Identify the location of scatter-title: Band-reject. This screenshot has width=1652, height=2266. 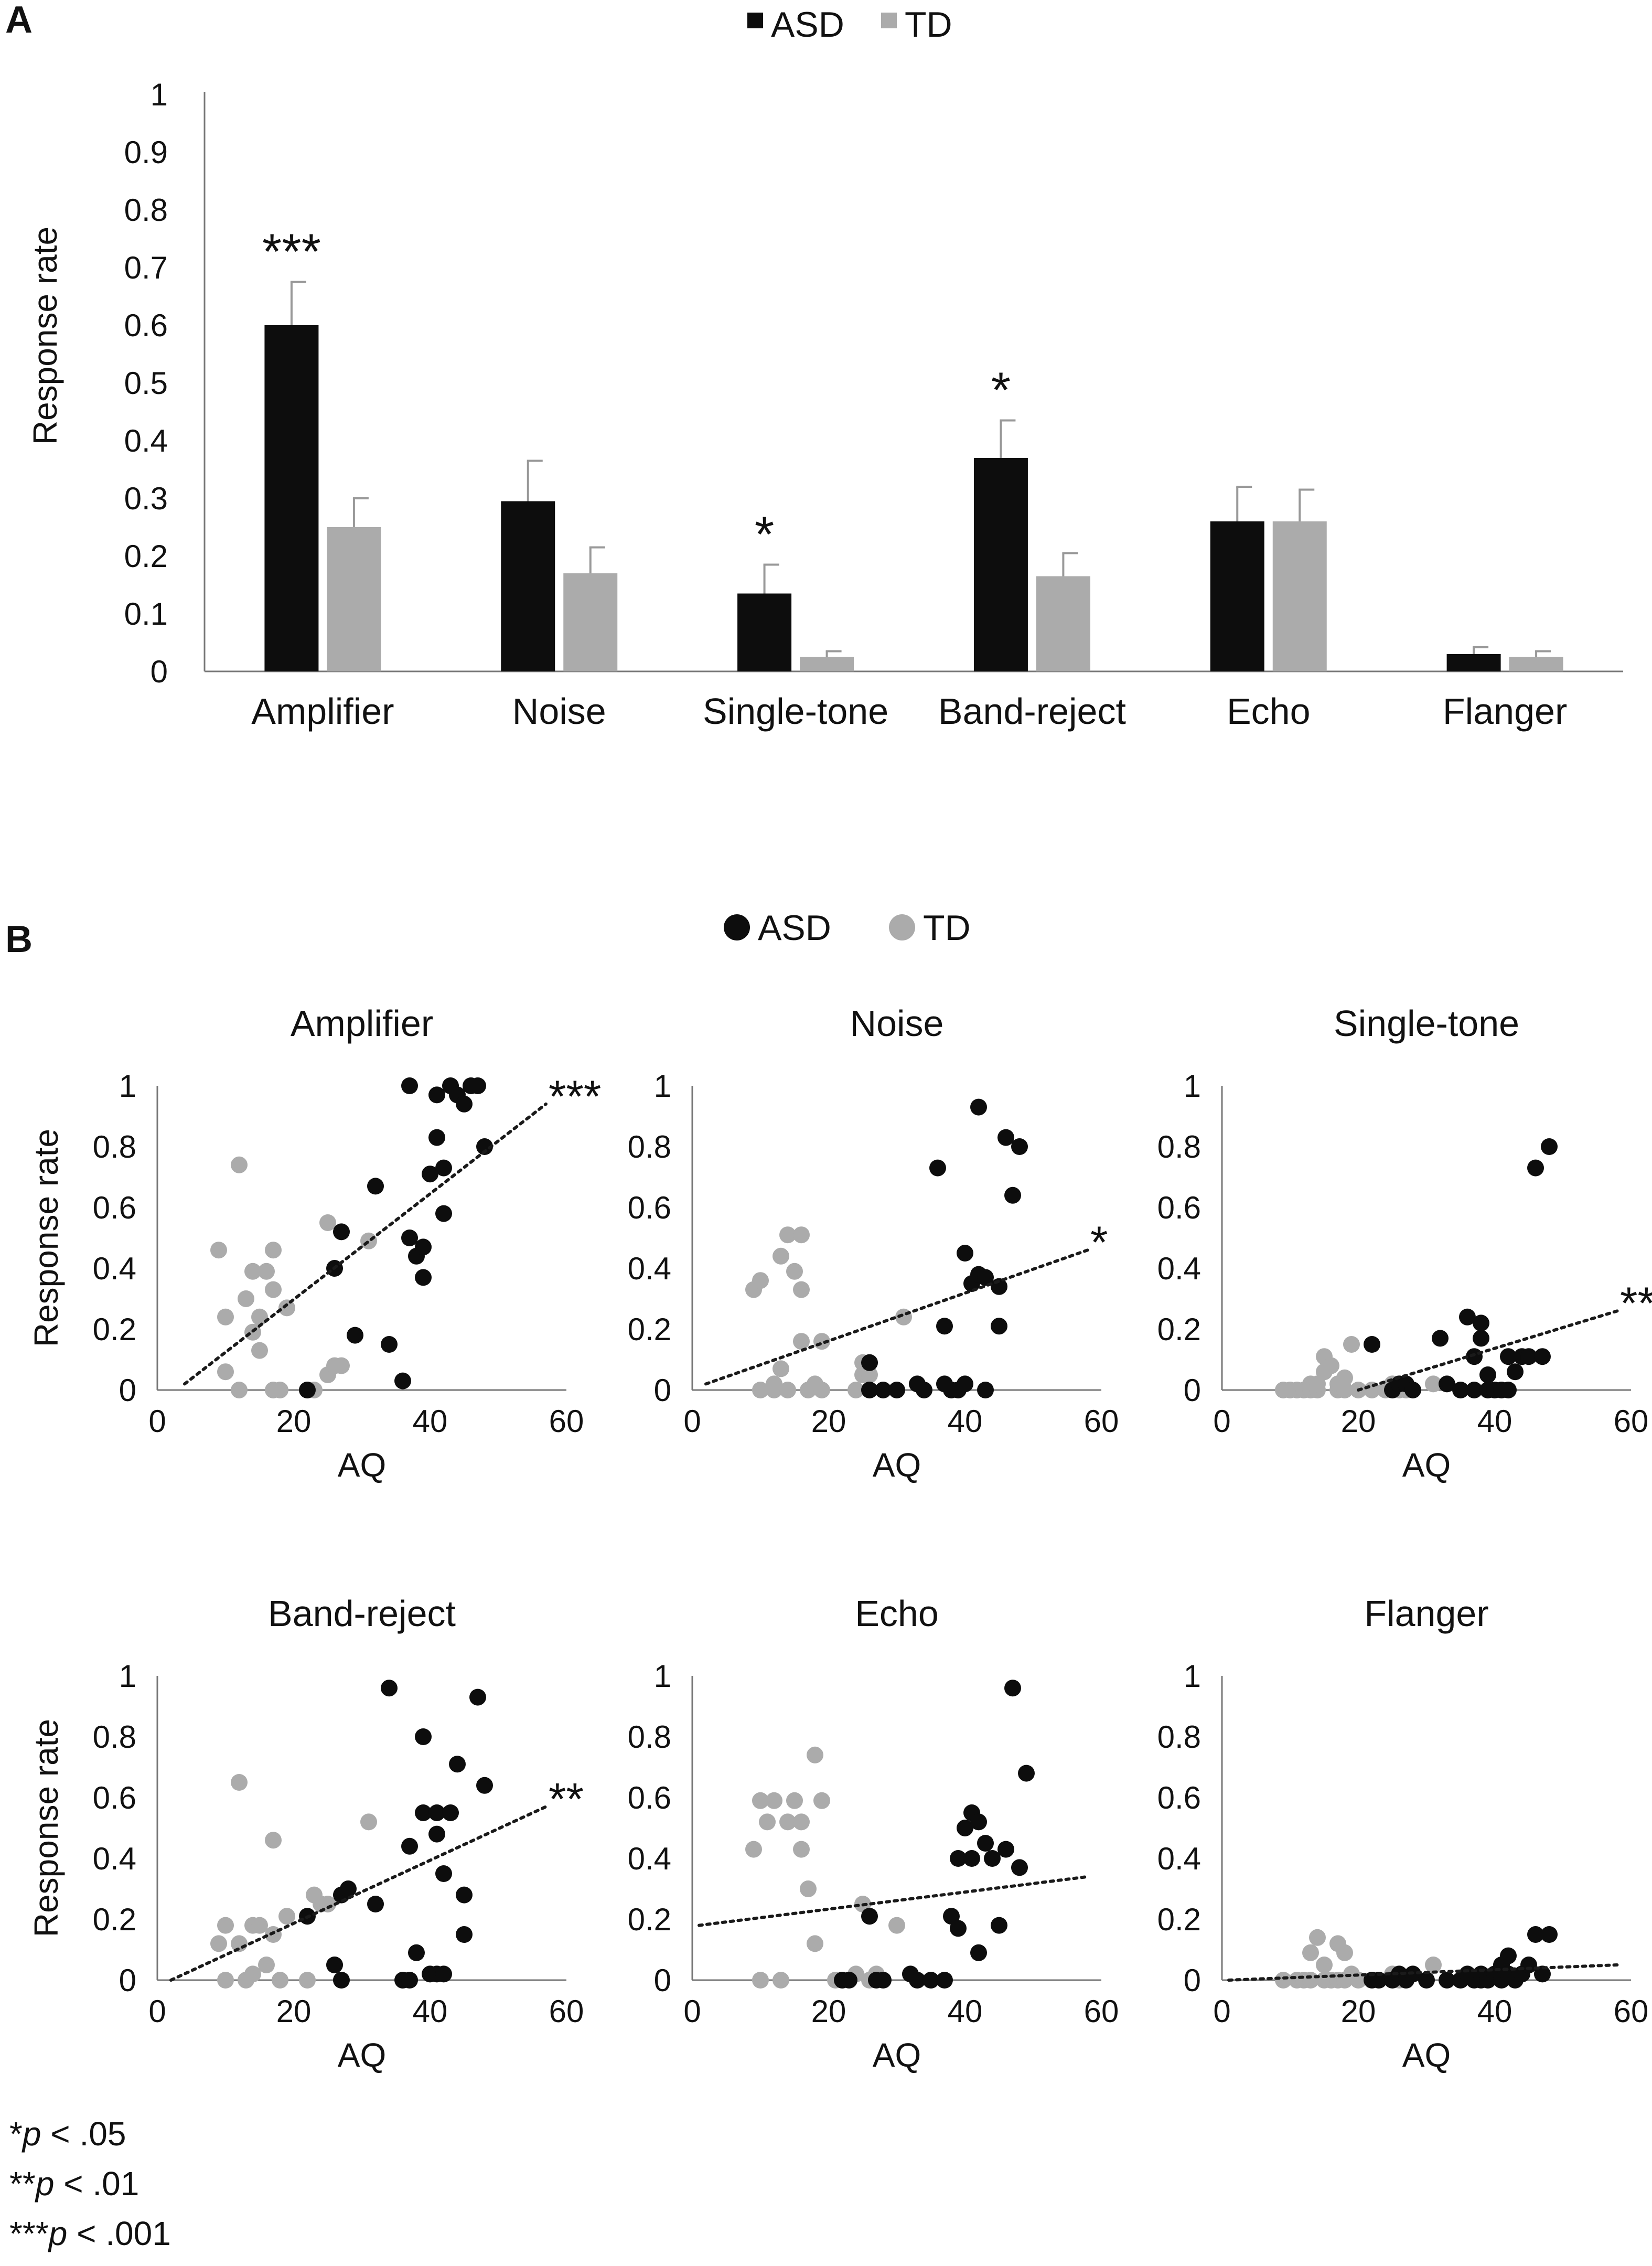
(362, 1613).